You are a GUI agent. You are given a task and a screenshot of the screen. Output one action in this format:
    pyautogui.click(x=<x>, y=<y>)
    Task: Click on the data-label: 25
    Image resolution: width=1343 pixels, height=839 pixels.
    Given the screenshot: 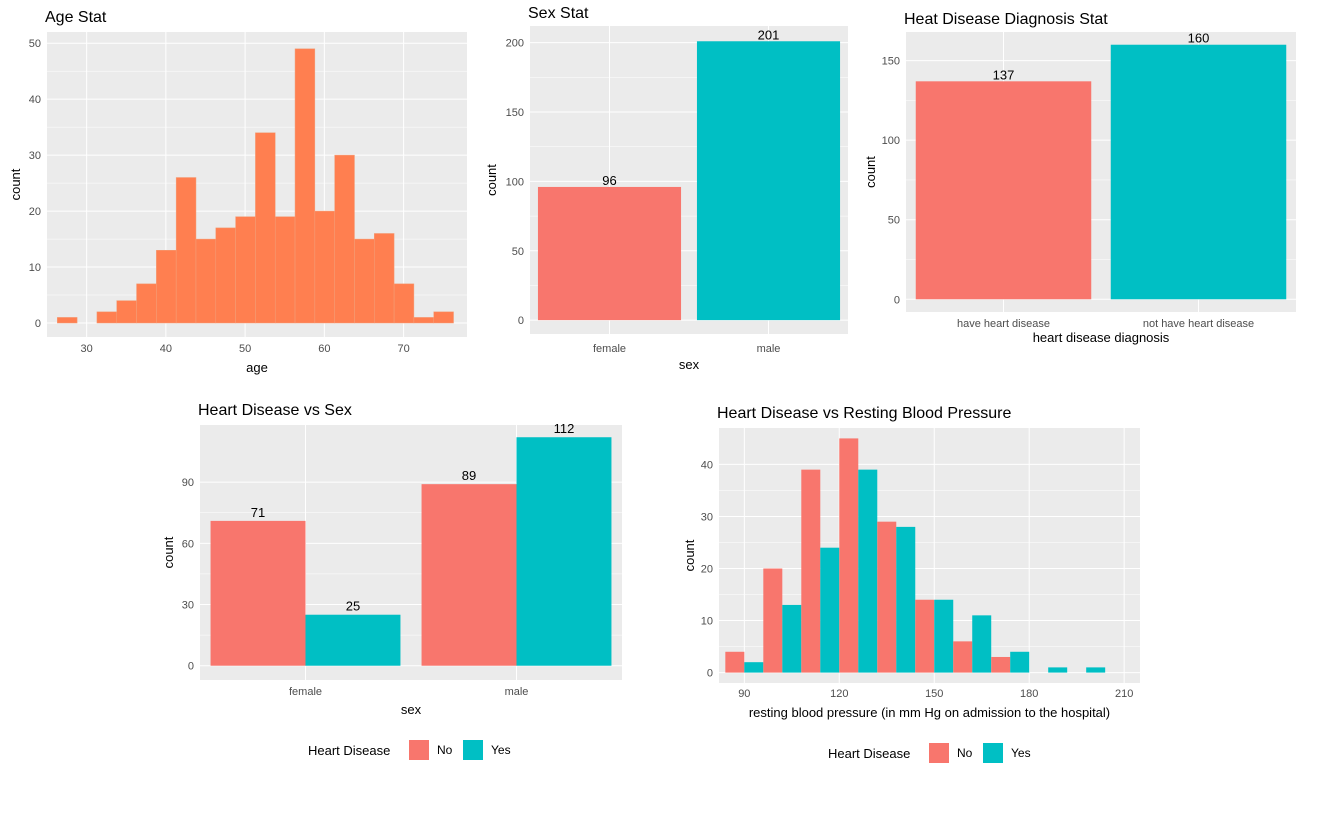 What is the action you would take?
    pyautogui.click(x=353, y=606)
    